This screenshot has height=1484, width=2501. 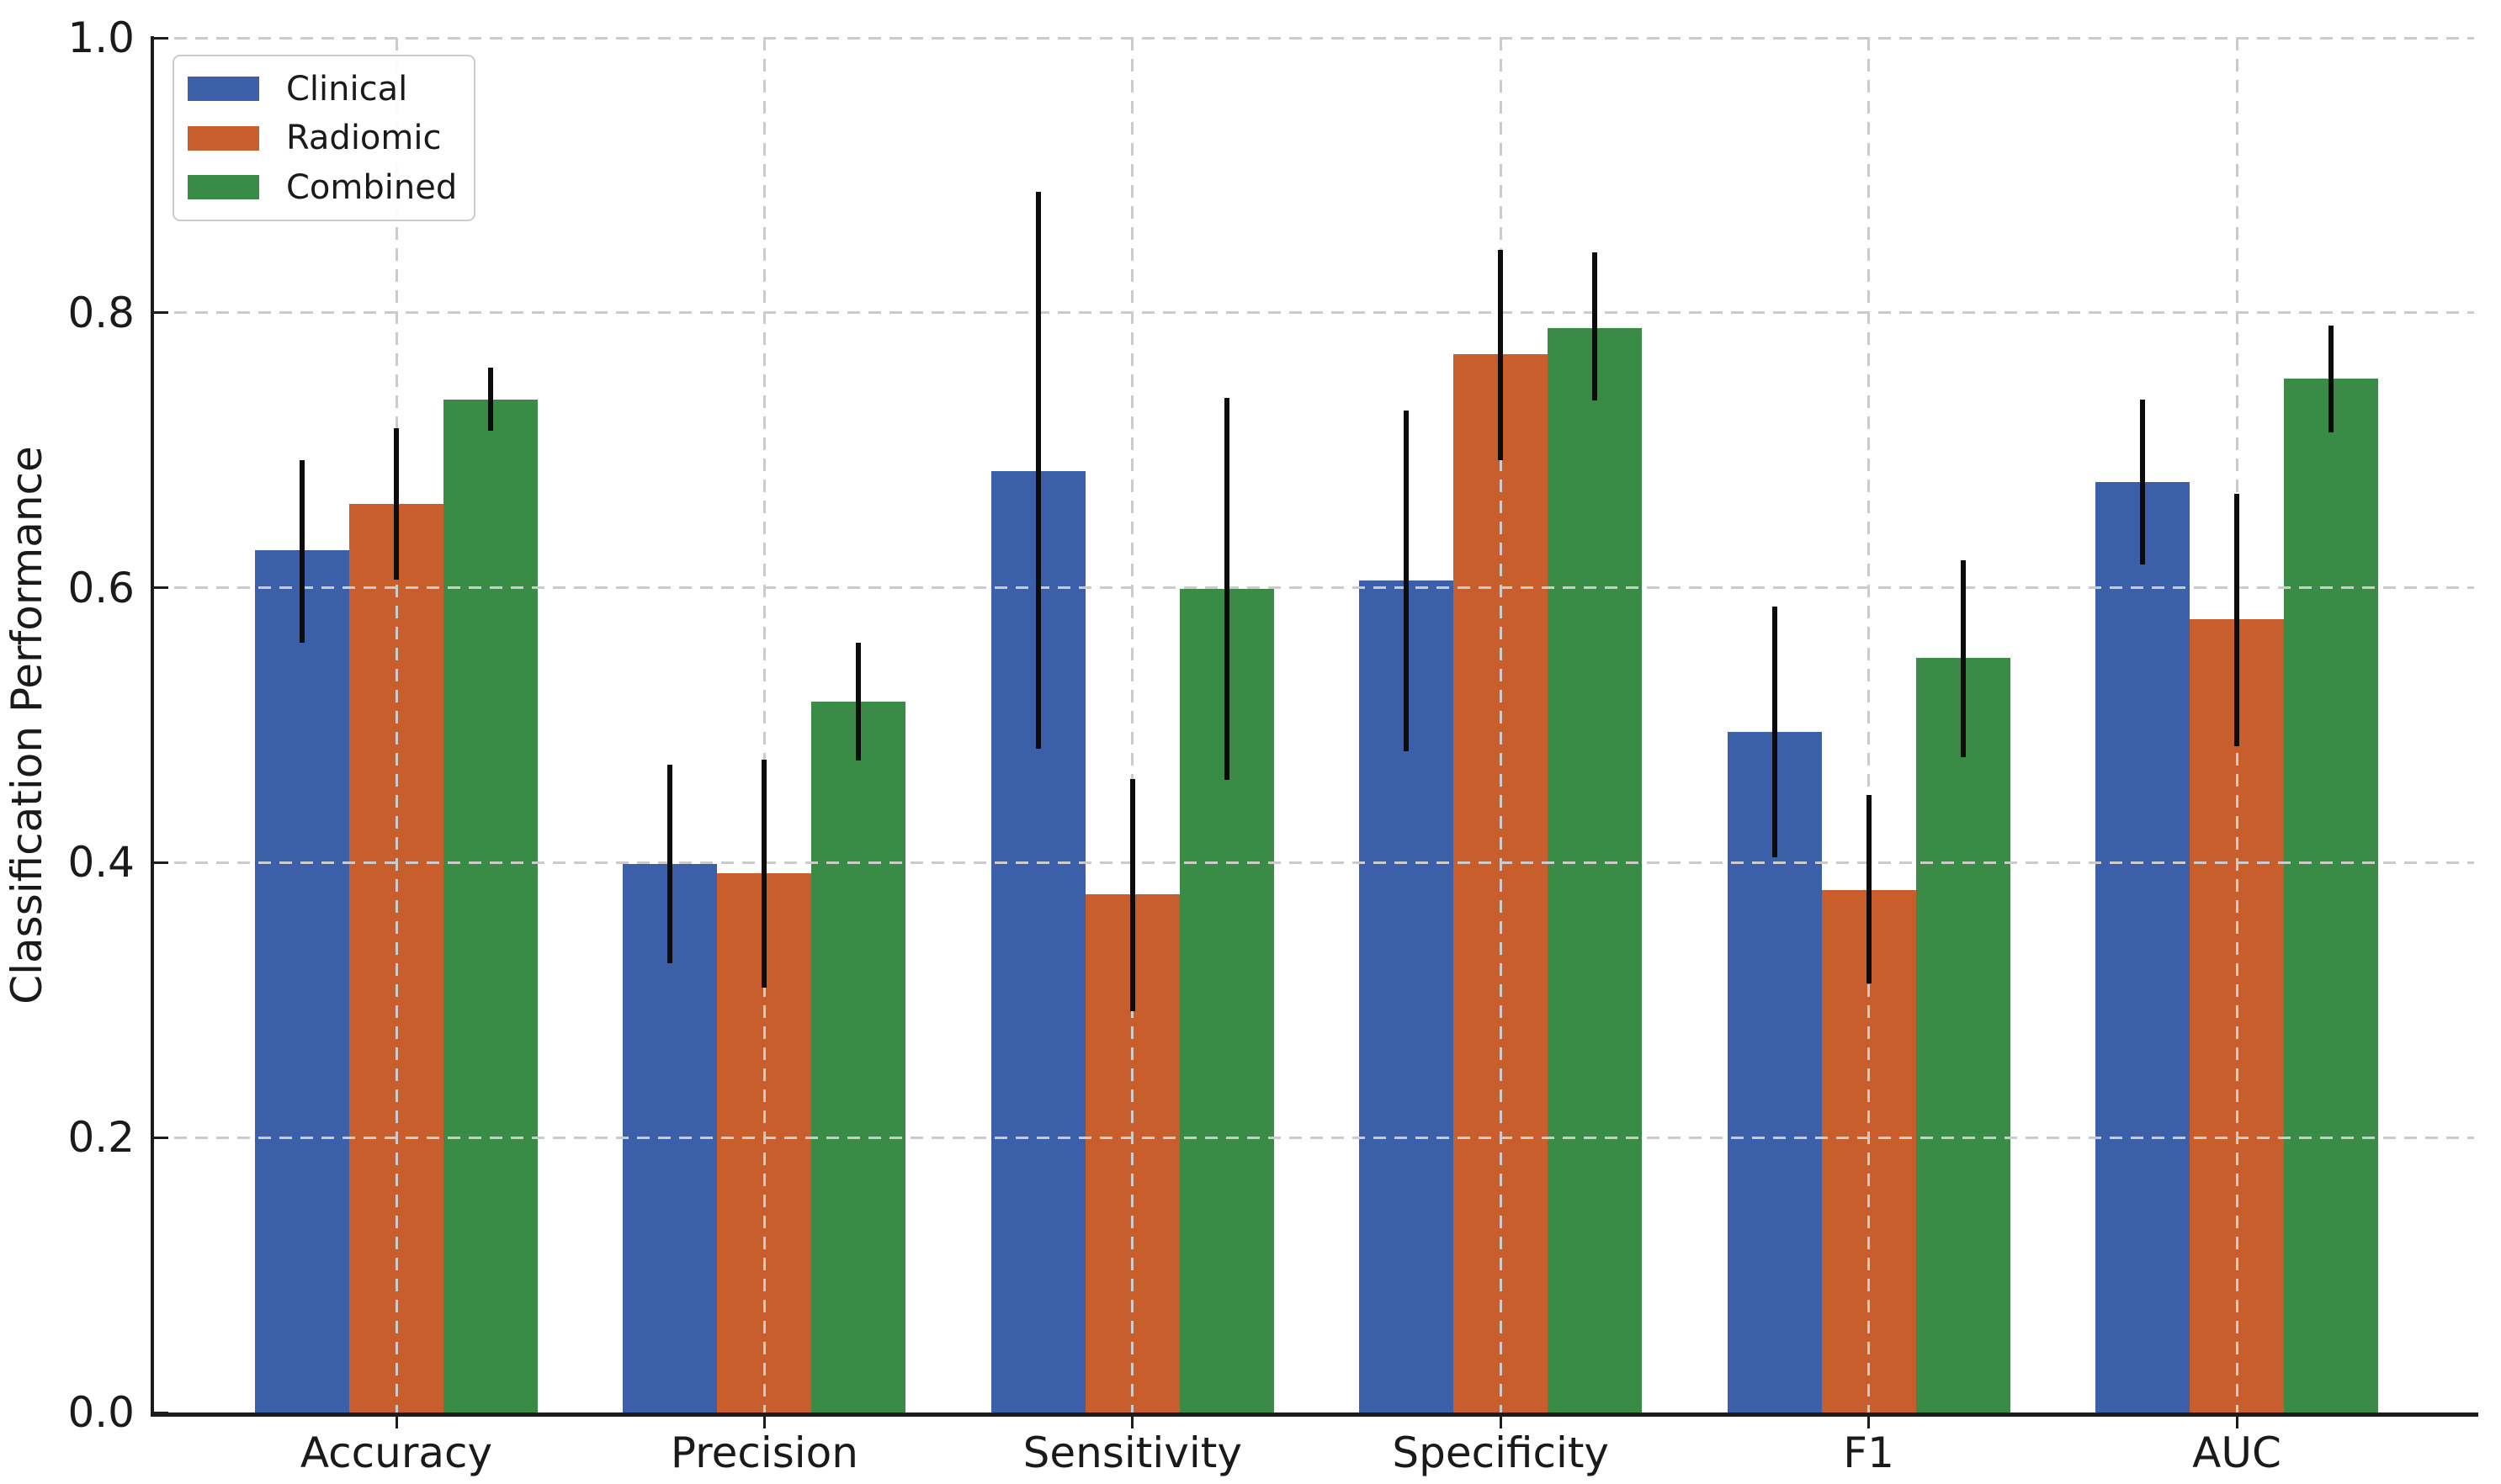 What do you see at coordinates (347, 89) in the screenshot?
I see `legend-label-clinical: Clinical` at bounding box center [347, 89].